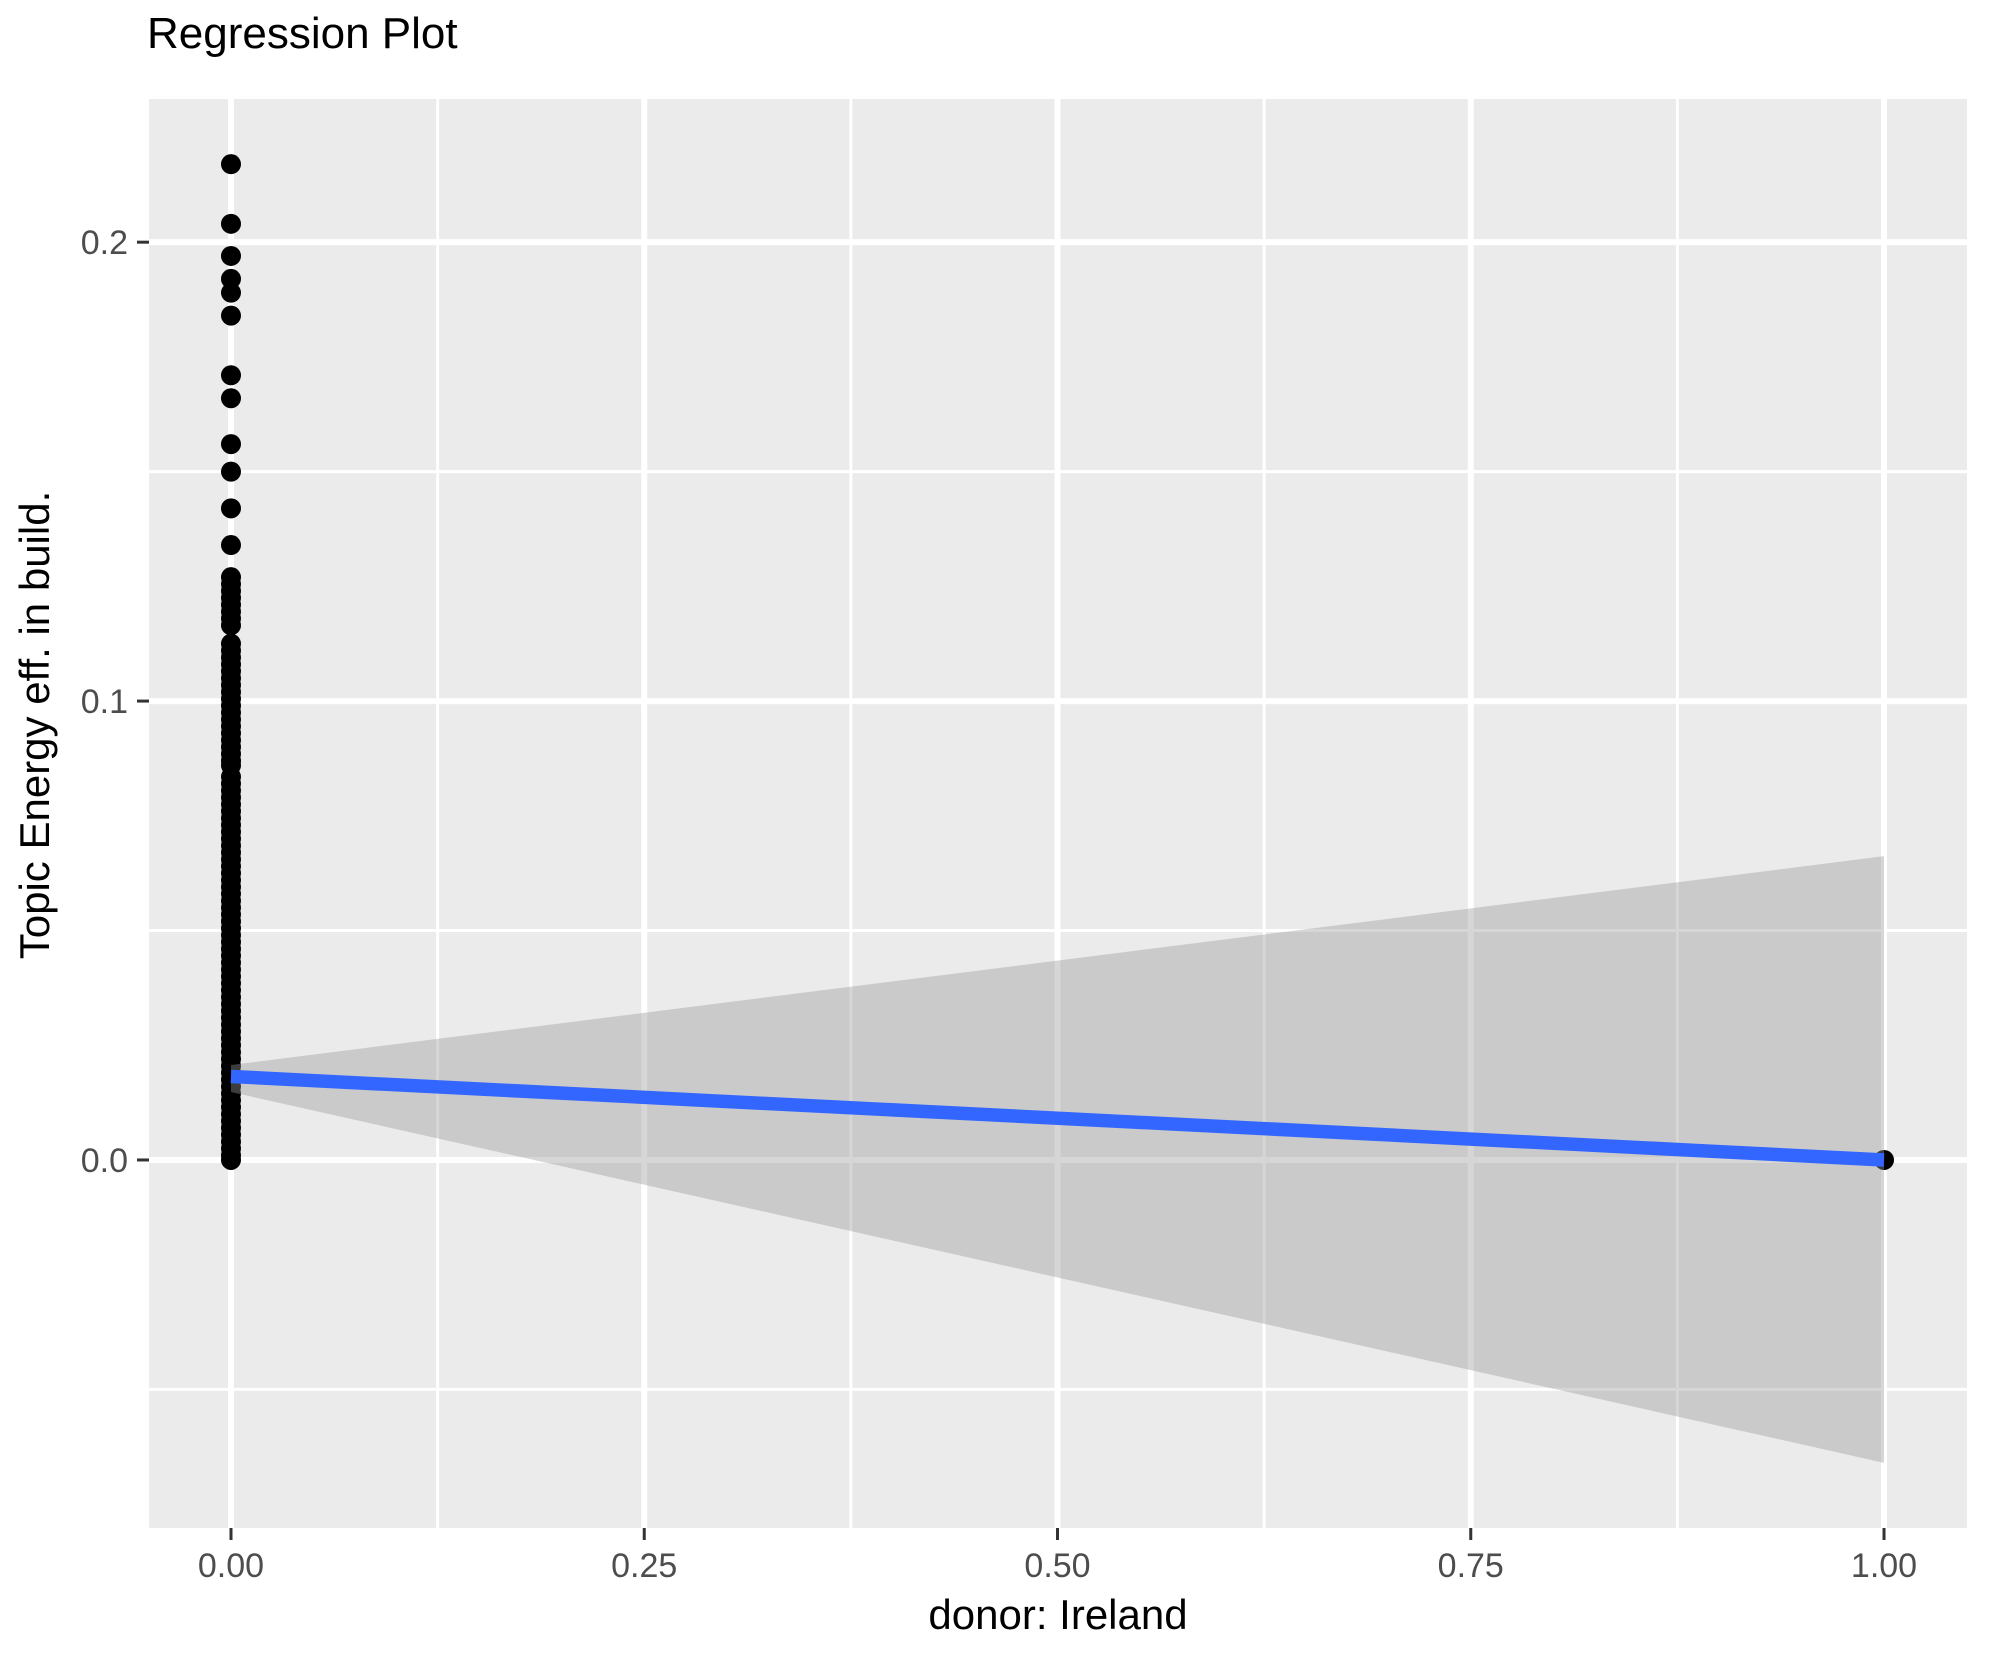 This screenshot has height=1665, width=1990. I want to click on x-tick-label: 0.00, so click(231, 1566).